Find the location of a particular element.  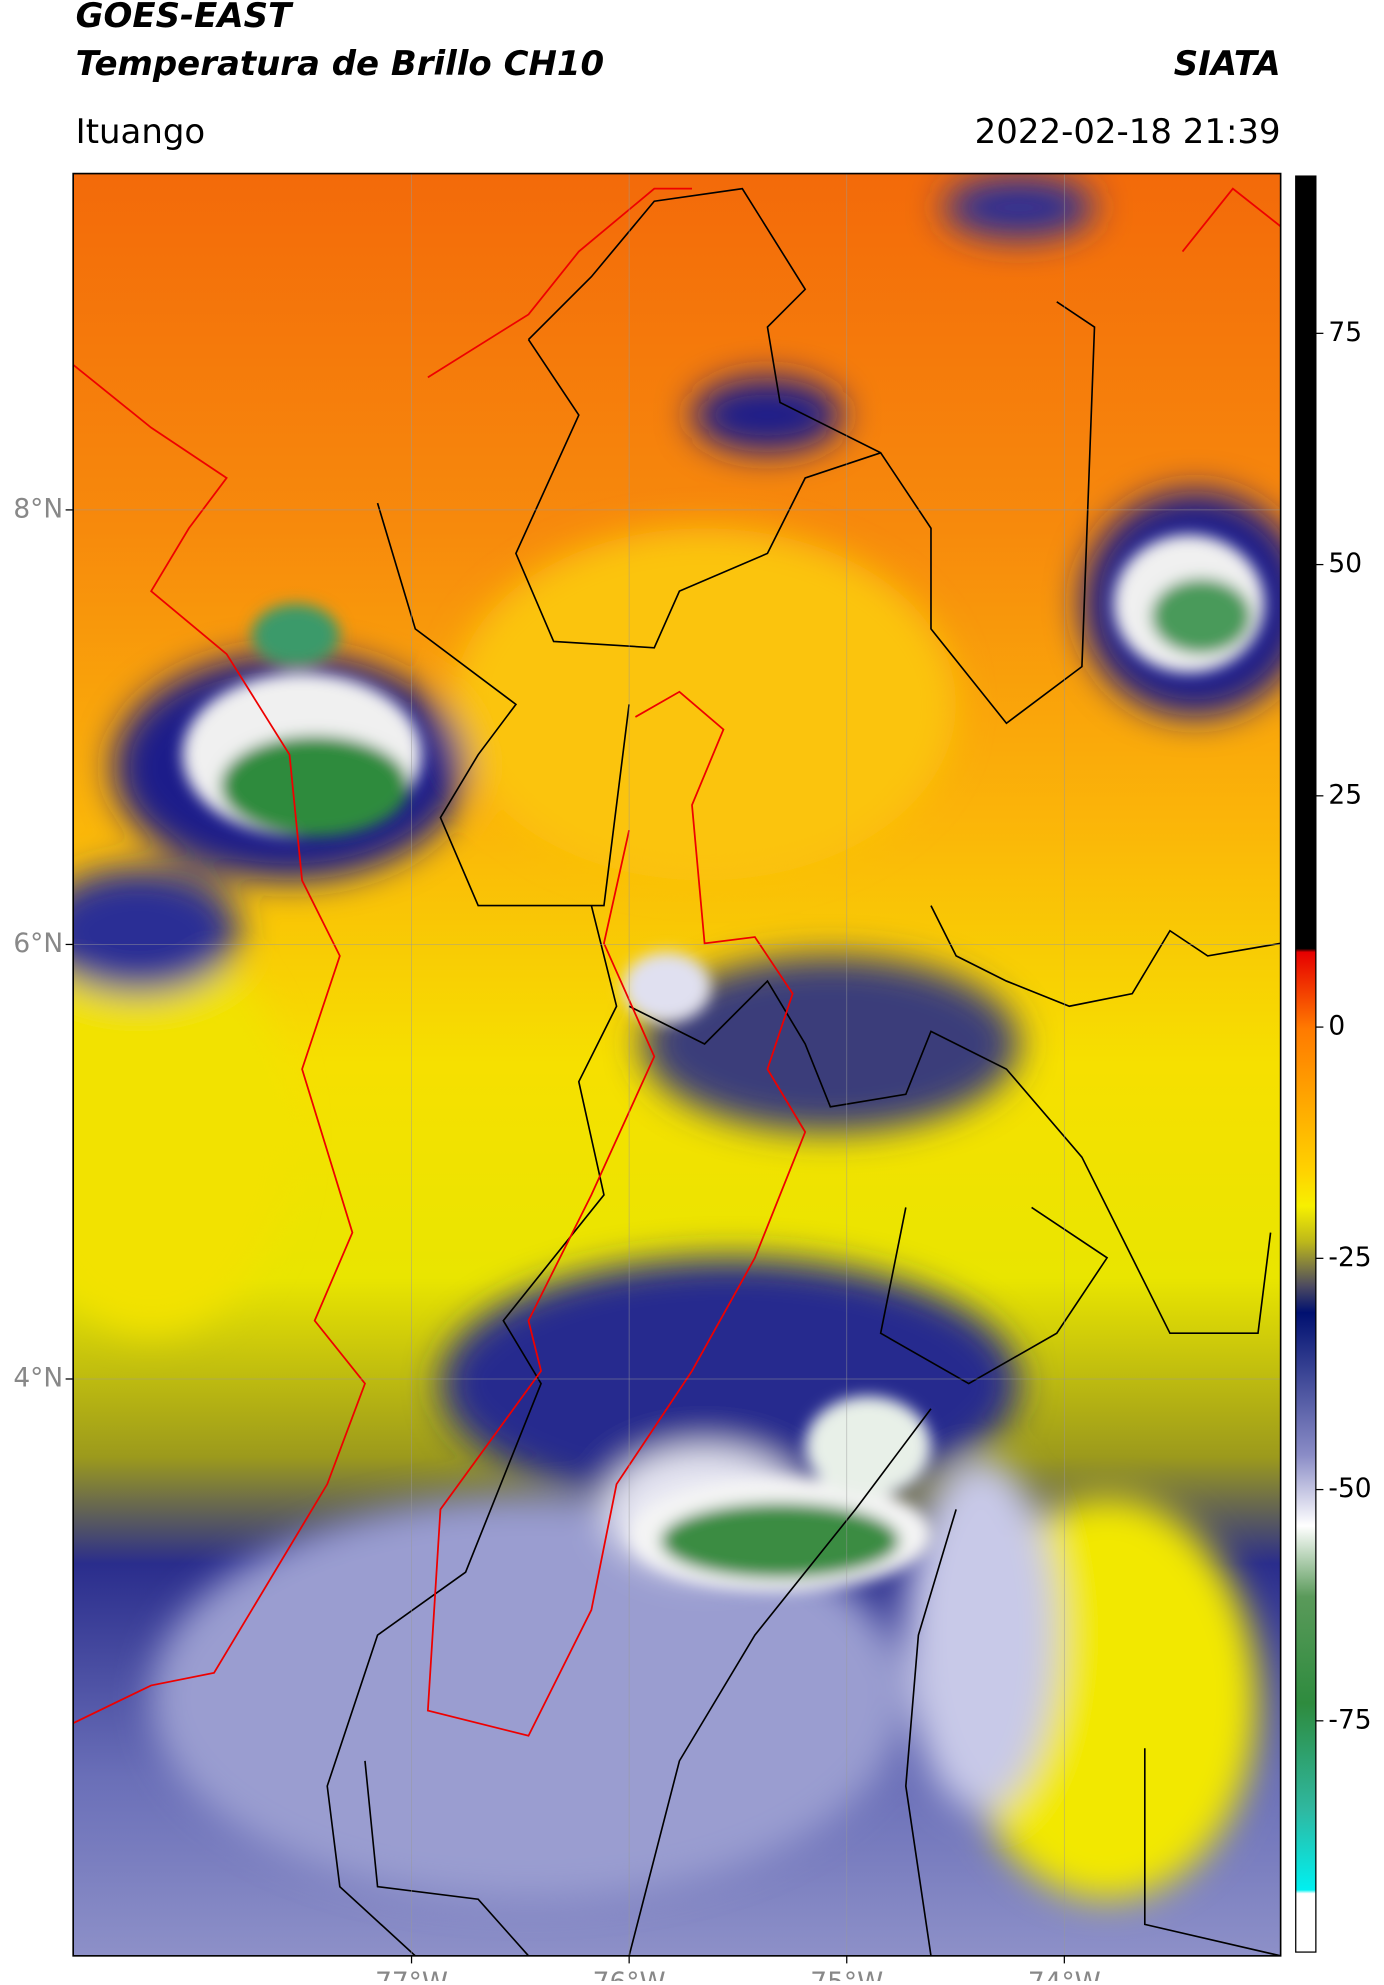

title-line1: GOES-EAST is located at coordinates (185, 18).